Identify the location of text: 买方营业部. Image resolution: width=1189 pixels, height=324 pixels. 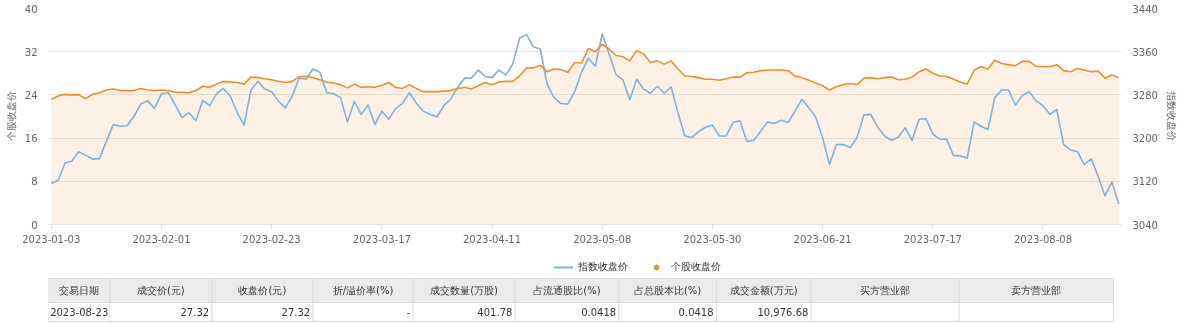
(885, 290).